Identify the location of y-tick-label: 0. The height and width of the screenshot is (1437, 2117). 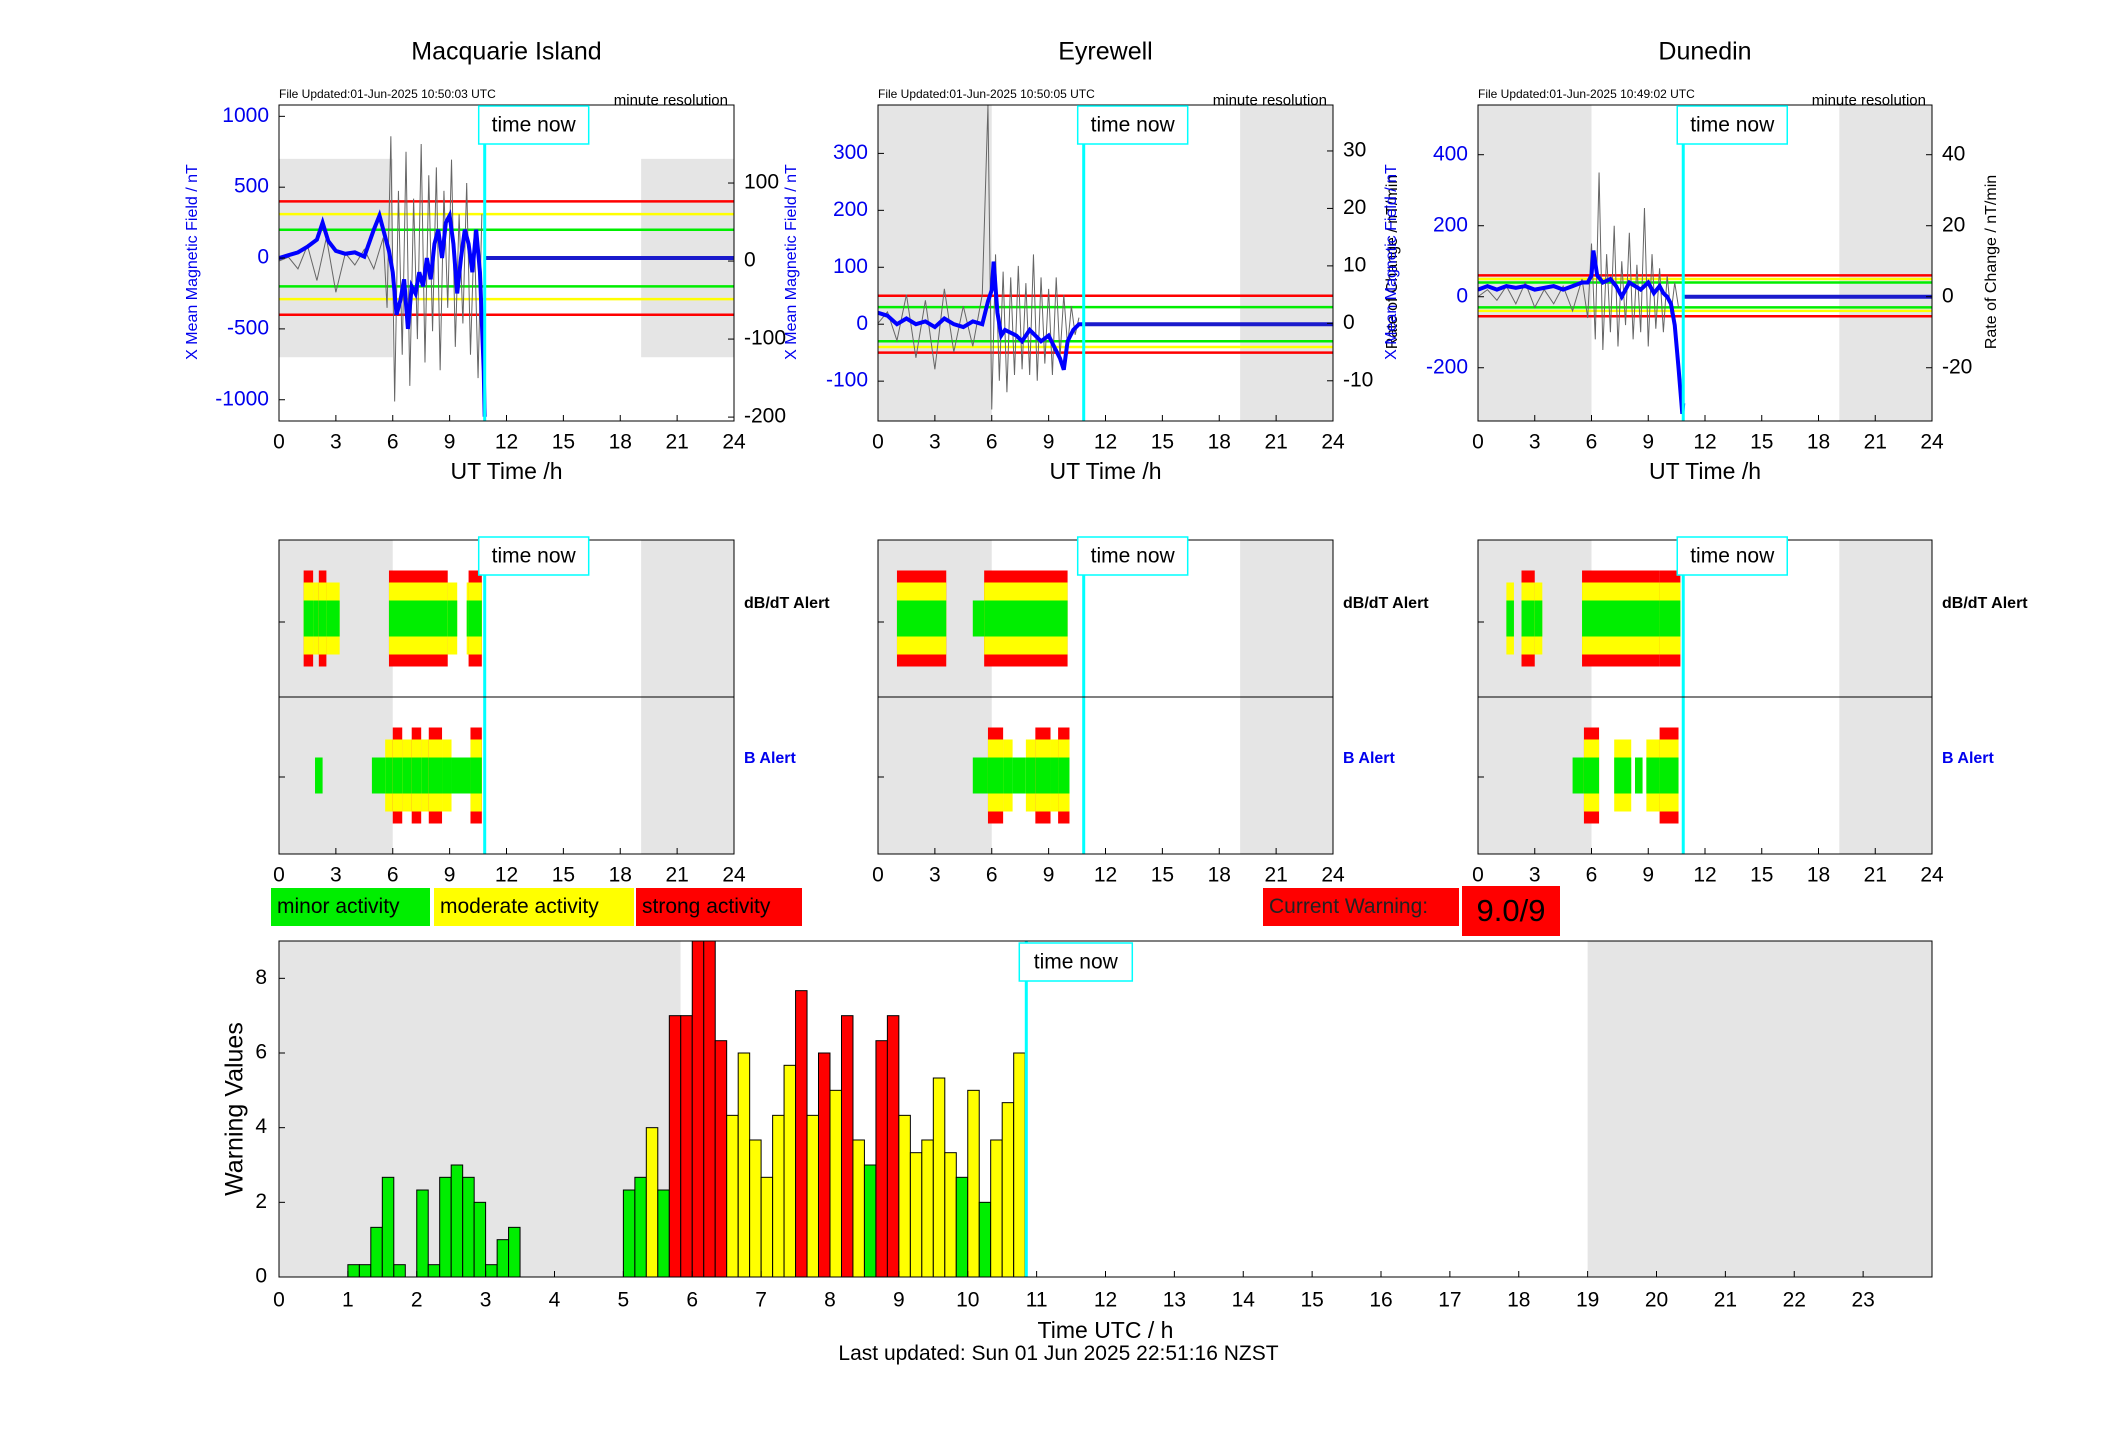
(261, 1276).